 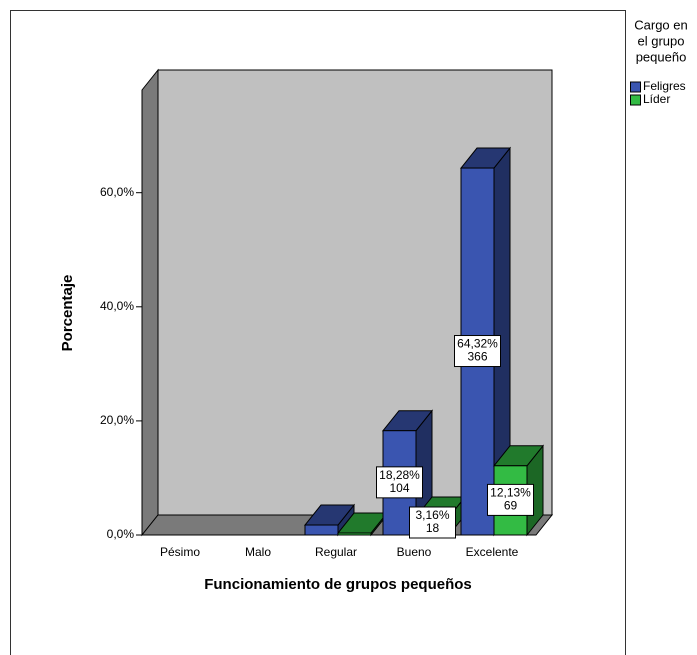 I want to click on data-label-count: 18, so click(x=433, y=528).